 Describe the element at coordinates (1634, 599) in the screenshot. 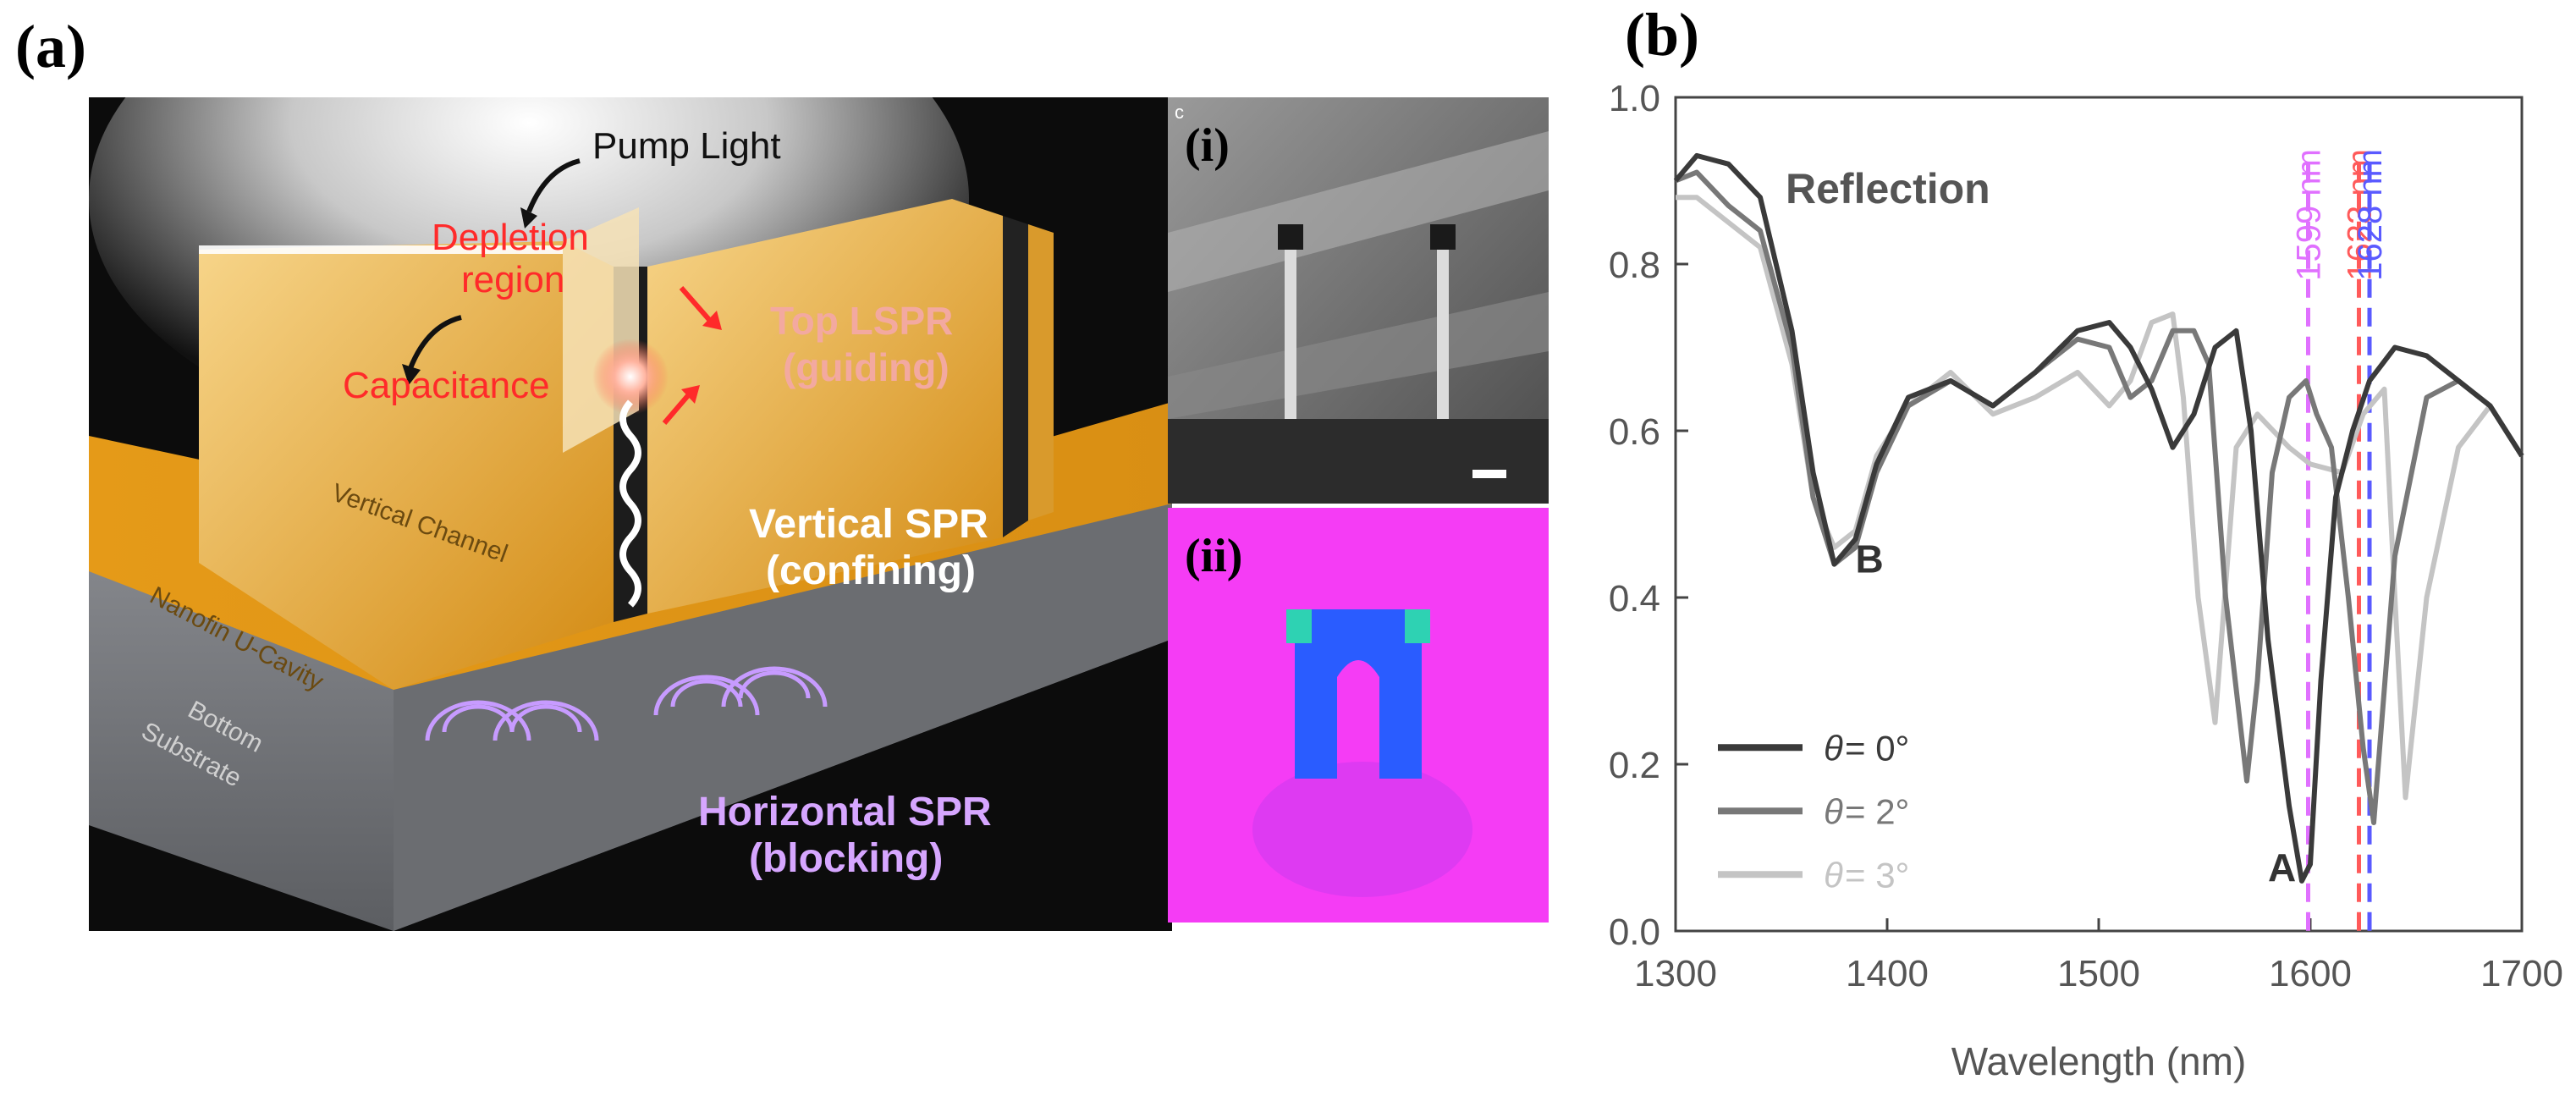

I see `y-tick-label: 0.4` at that location.